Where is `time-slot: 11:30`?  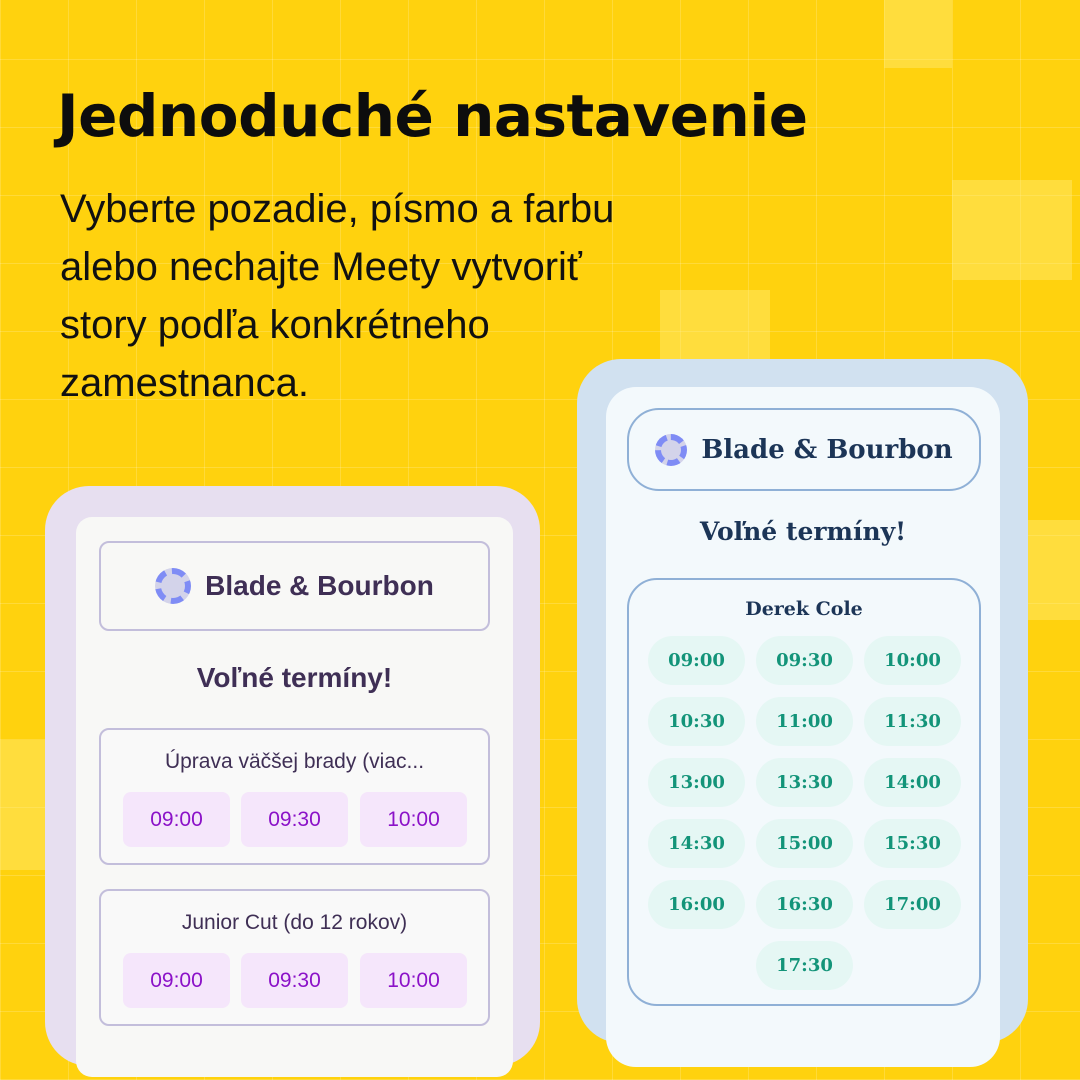
time-slot: 11:30 is located at coordinates (912, 721).